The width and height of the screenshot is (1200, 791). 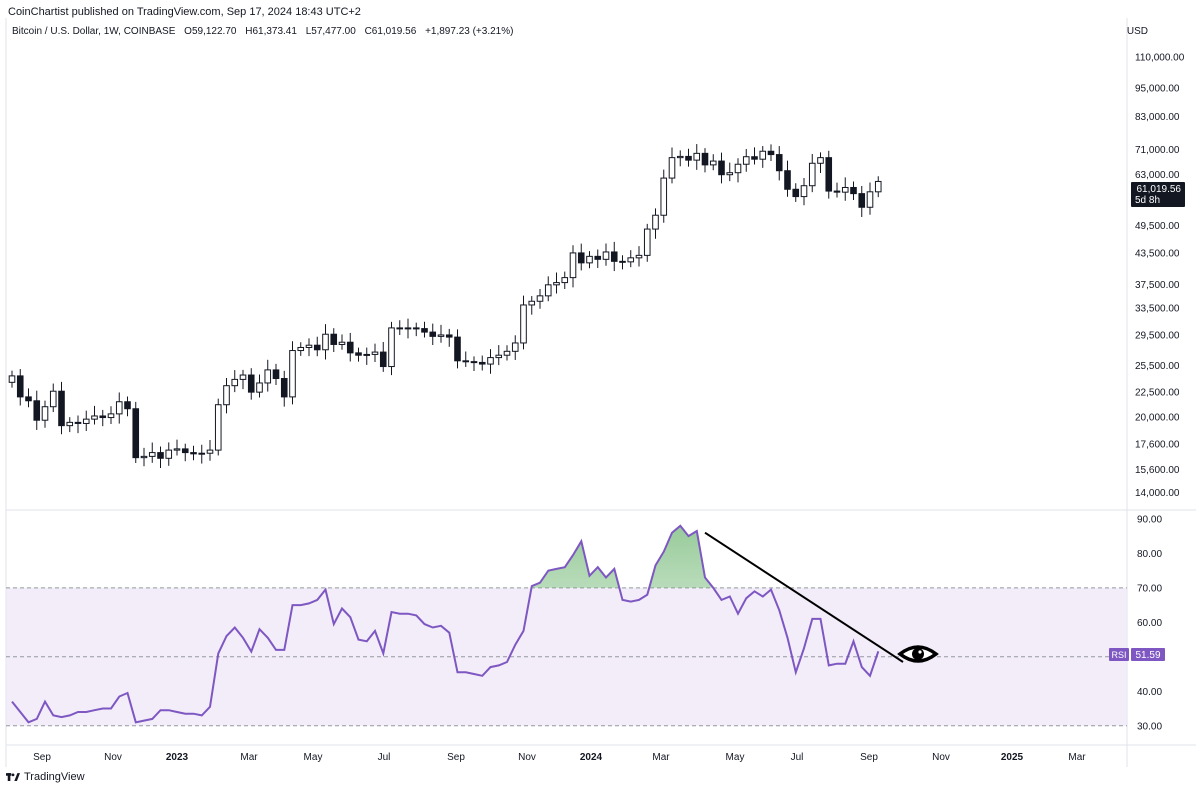 What do you see at coordinates (1157, 335) in the screenshot?
I see `price-tick-label: 29,500.00` at bounding box center [1157, 335].